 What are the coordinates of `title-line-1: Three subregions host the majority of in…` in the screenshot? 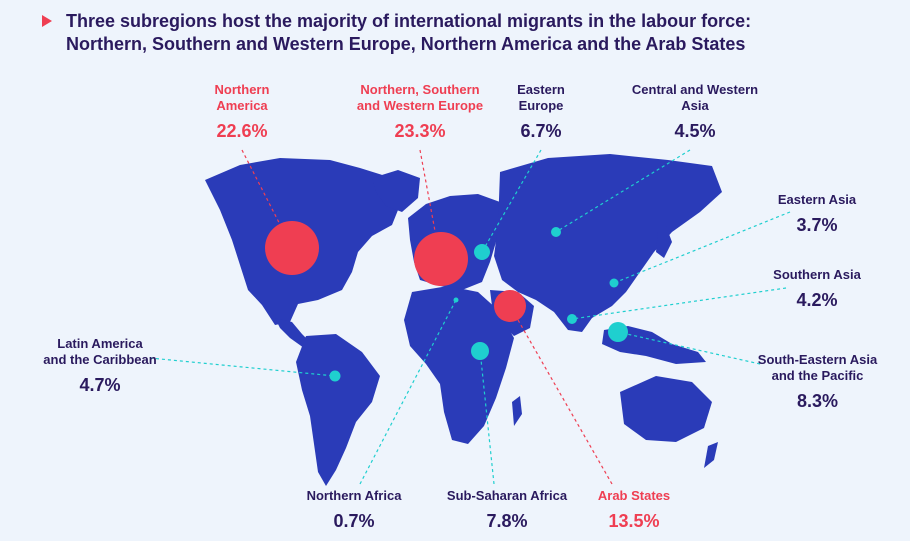 It's located at (409, 21).